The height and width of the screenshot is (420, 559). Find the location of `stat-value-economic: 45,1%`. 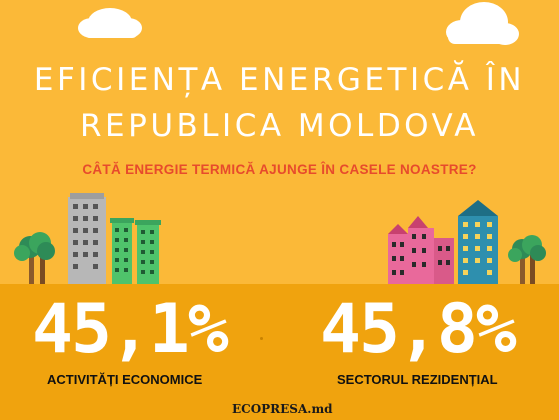

stat-value-economic: 45,1% is located at coordinates (130, 329).